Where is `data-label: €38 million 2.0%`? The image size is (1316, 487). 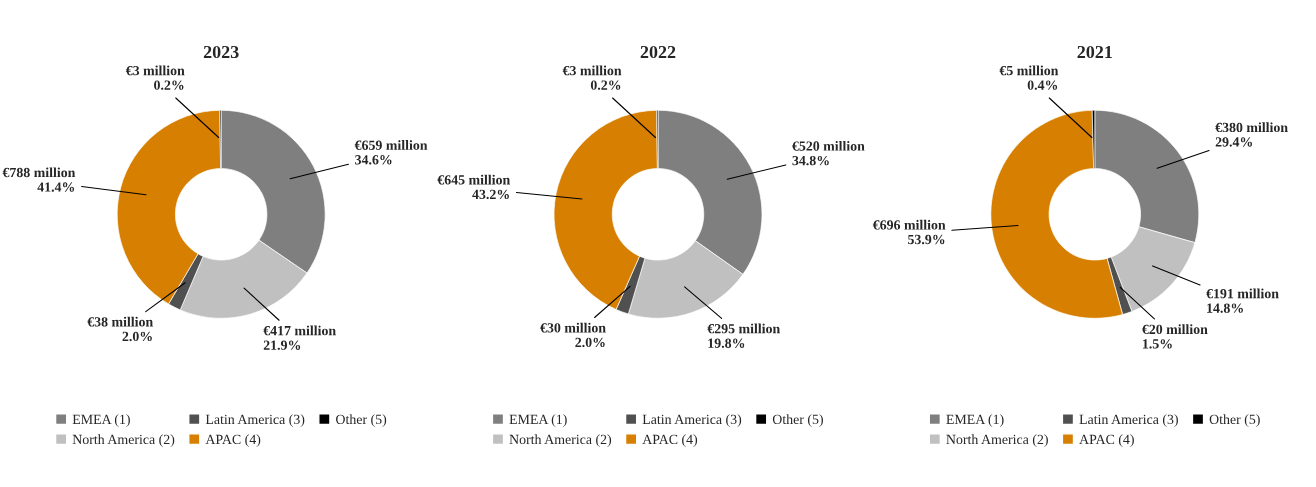 data-label: €38 million 2.0% is located at coordinates (120, 329).